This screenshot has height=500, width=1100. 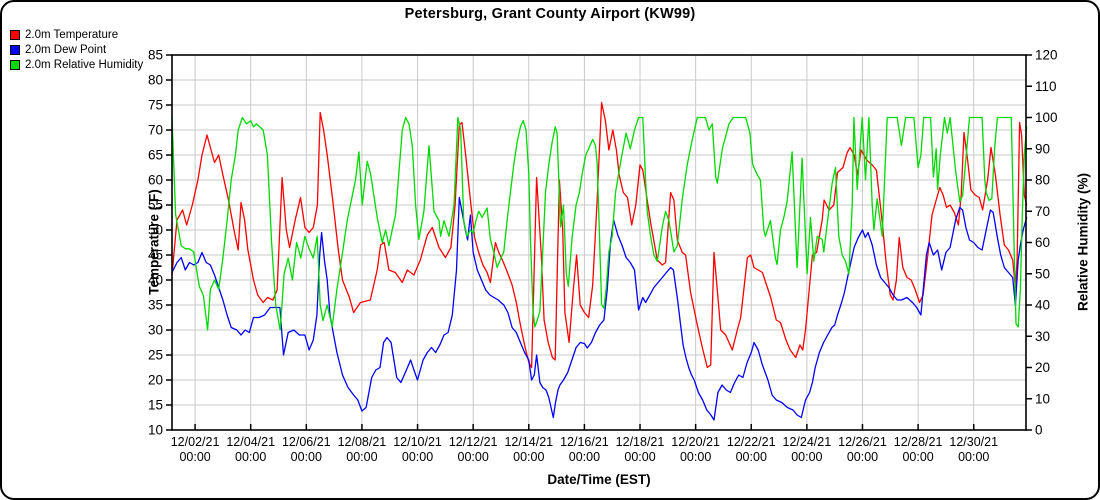 I want to click on temperature-swatch-icon, so click(x=15, y=34).